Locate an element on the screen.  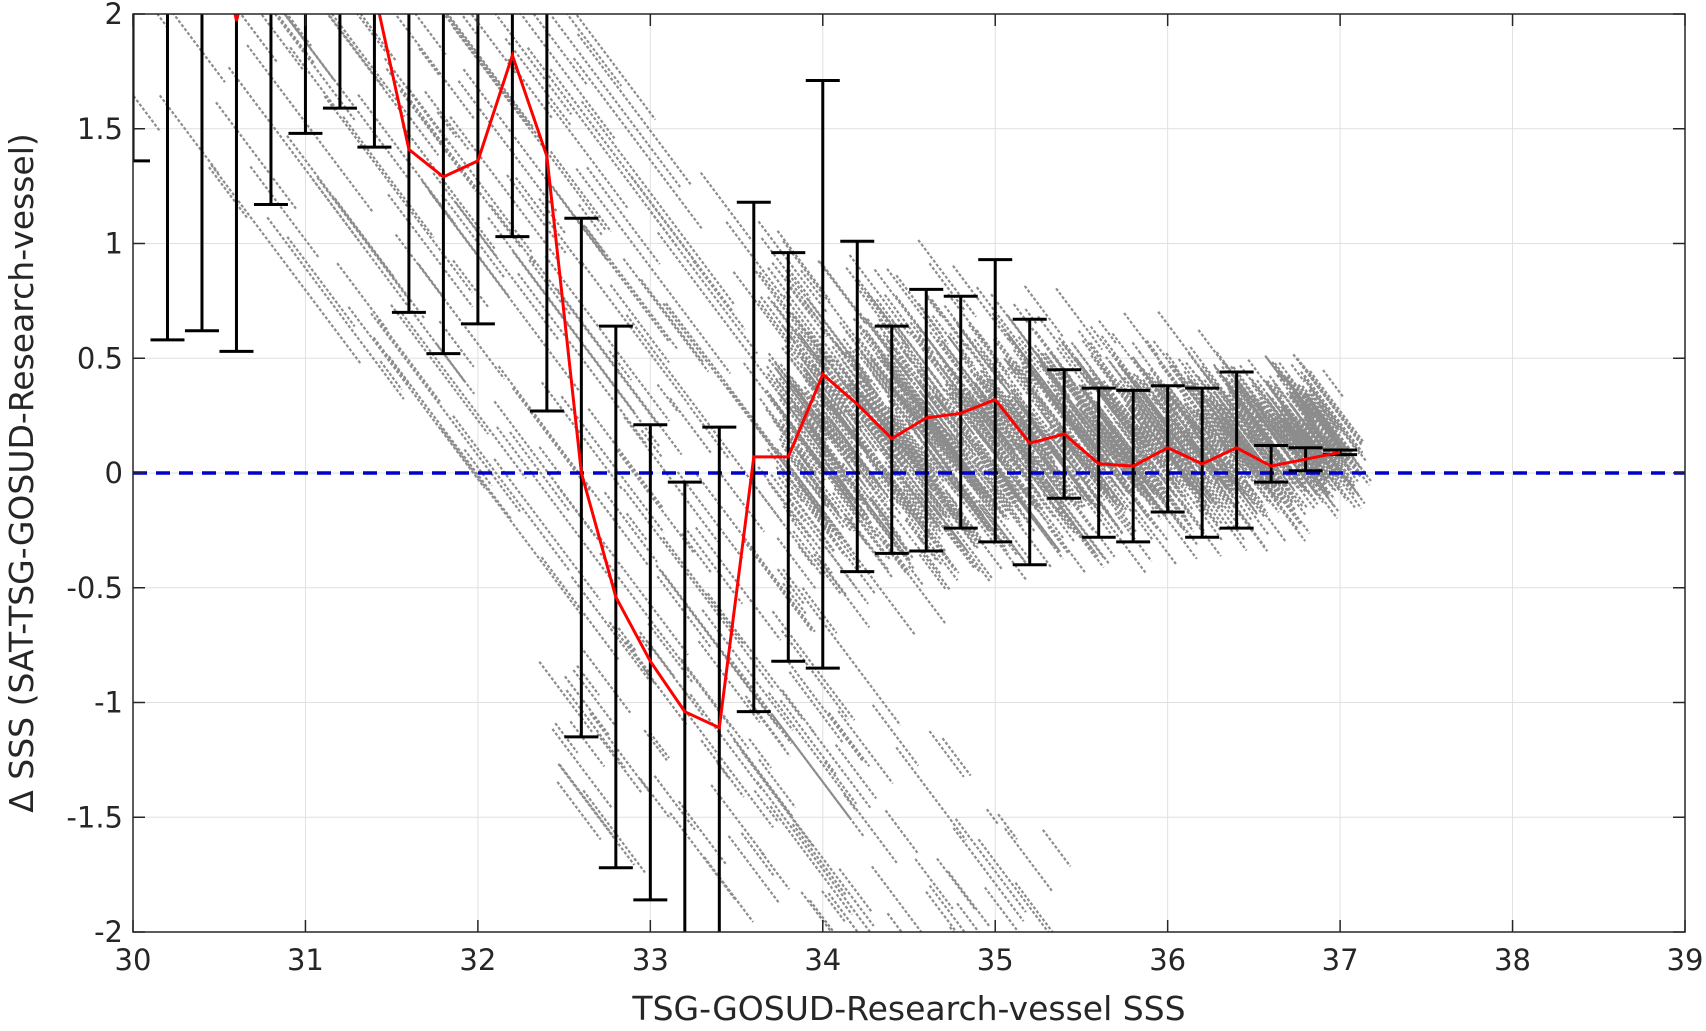
x-tick-label: 39 is located at coordinates (1685, 960).